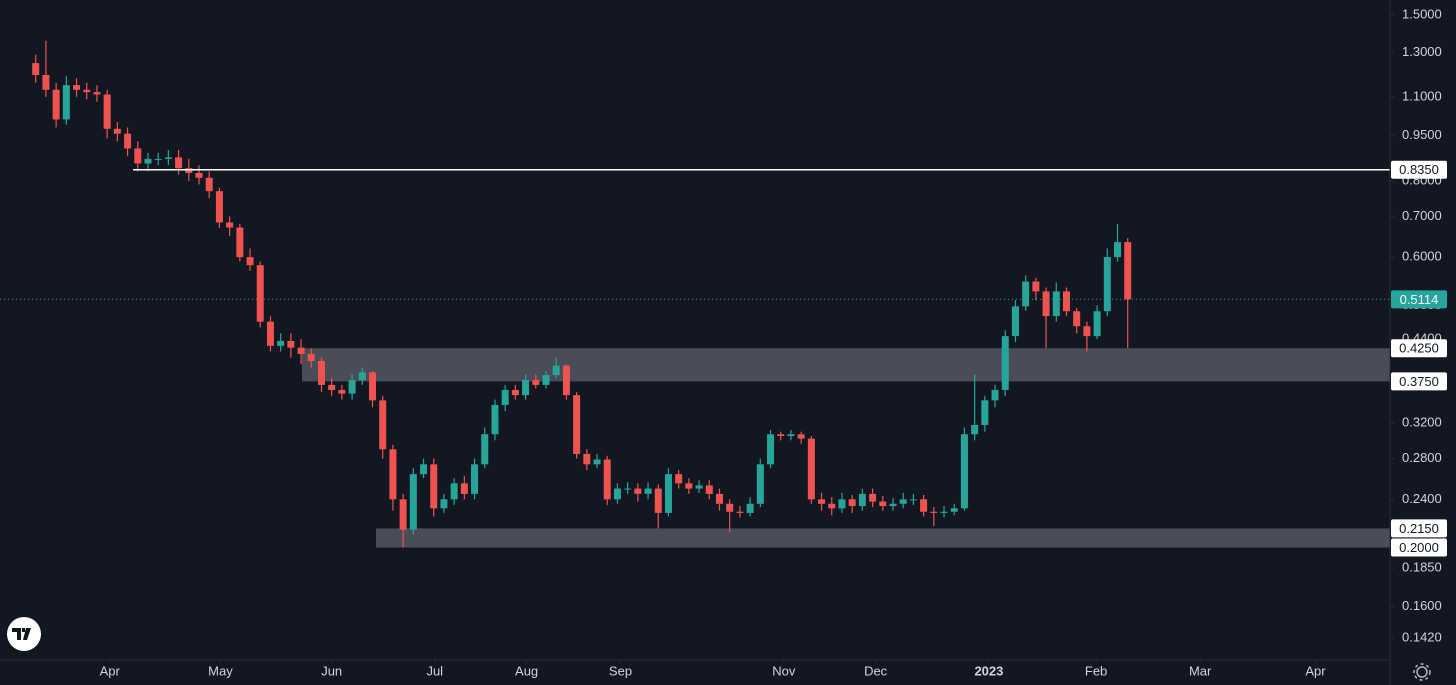 This screenshot has height=685, width=1456. What do you see at coordinates (1419, 547) in the screenshot?
I see `zone-low-label-bg` at bounding box center [1419, 547].